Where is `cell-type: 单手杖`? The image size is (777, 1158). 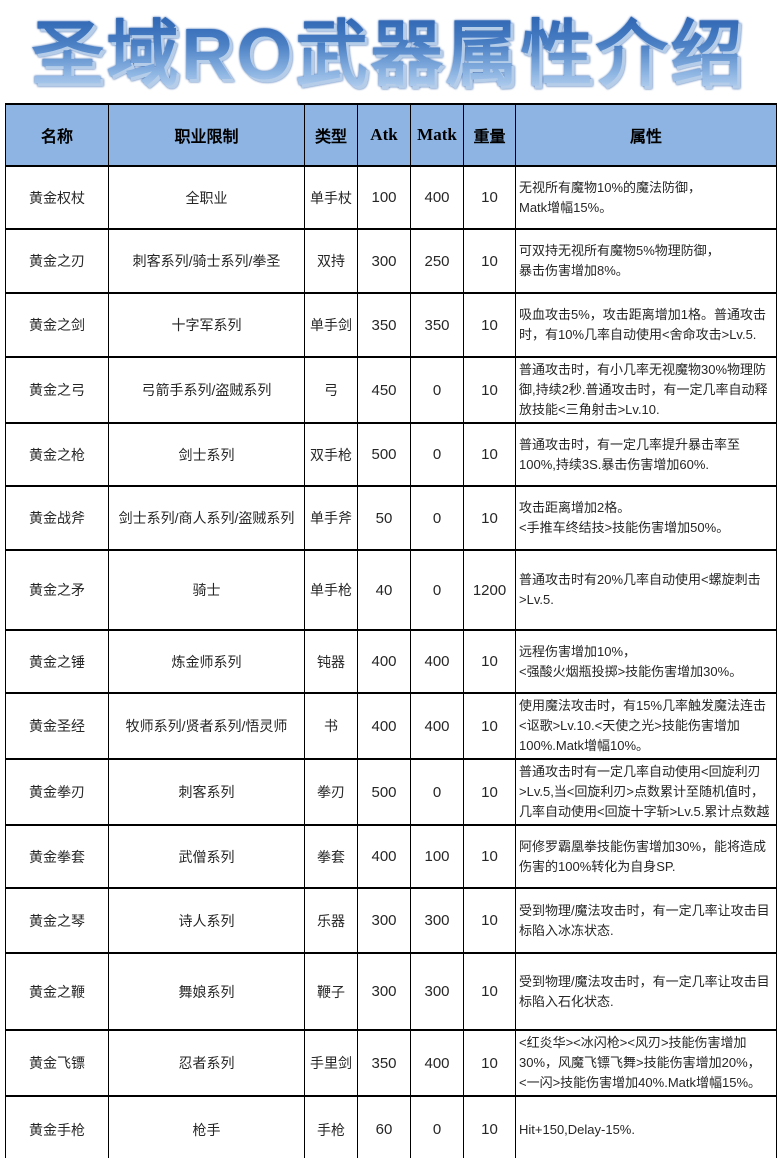 cell-type: 单手杖 is located at coordinates (331, 197).